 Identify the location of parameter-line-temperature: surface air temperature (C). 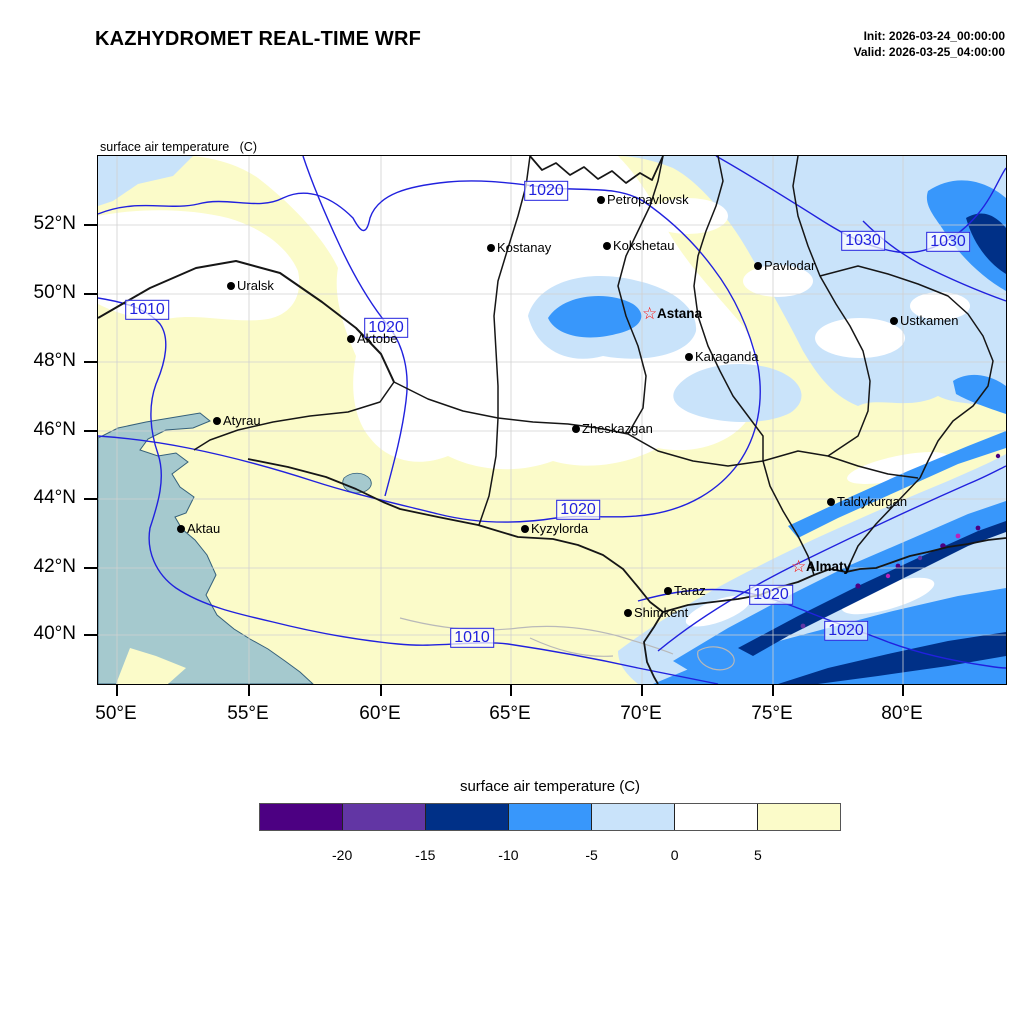
(178, 146).